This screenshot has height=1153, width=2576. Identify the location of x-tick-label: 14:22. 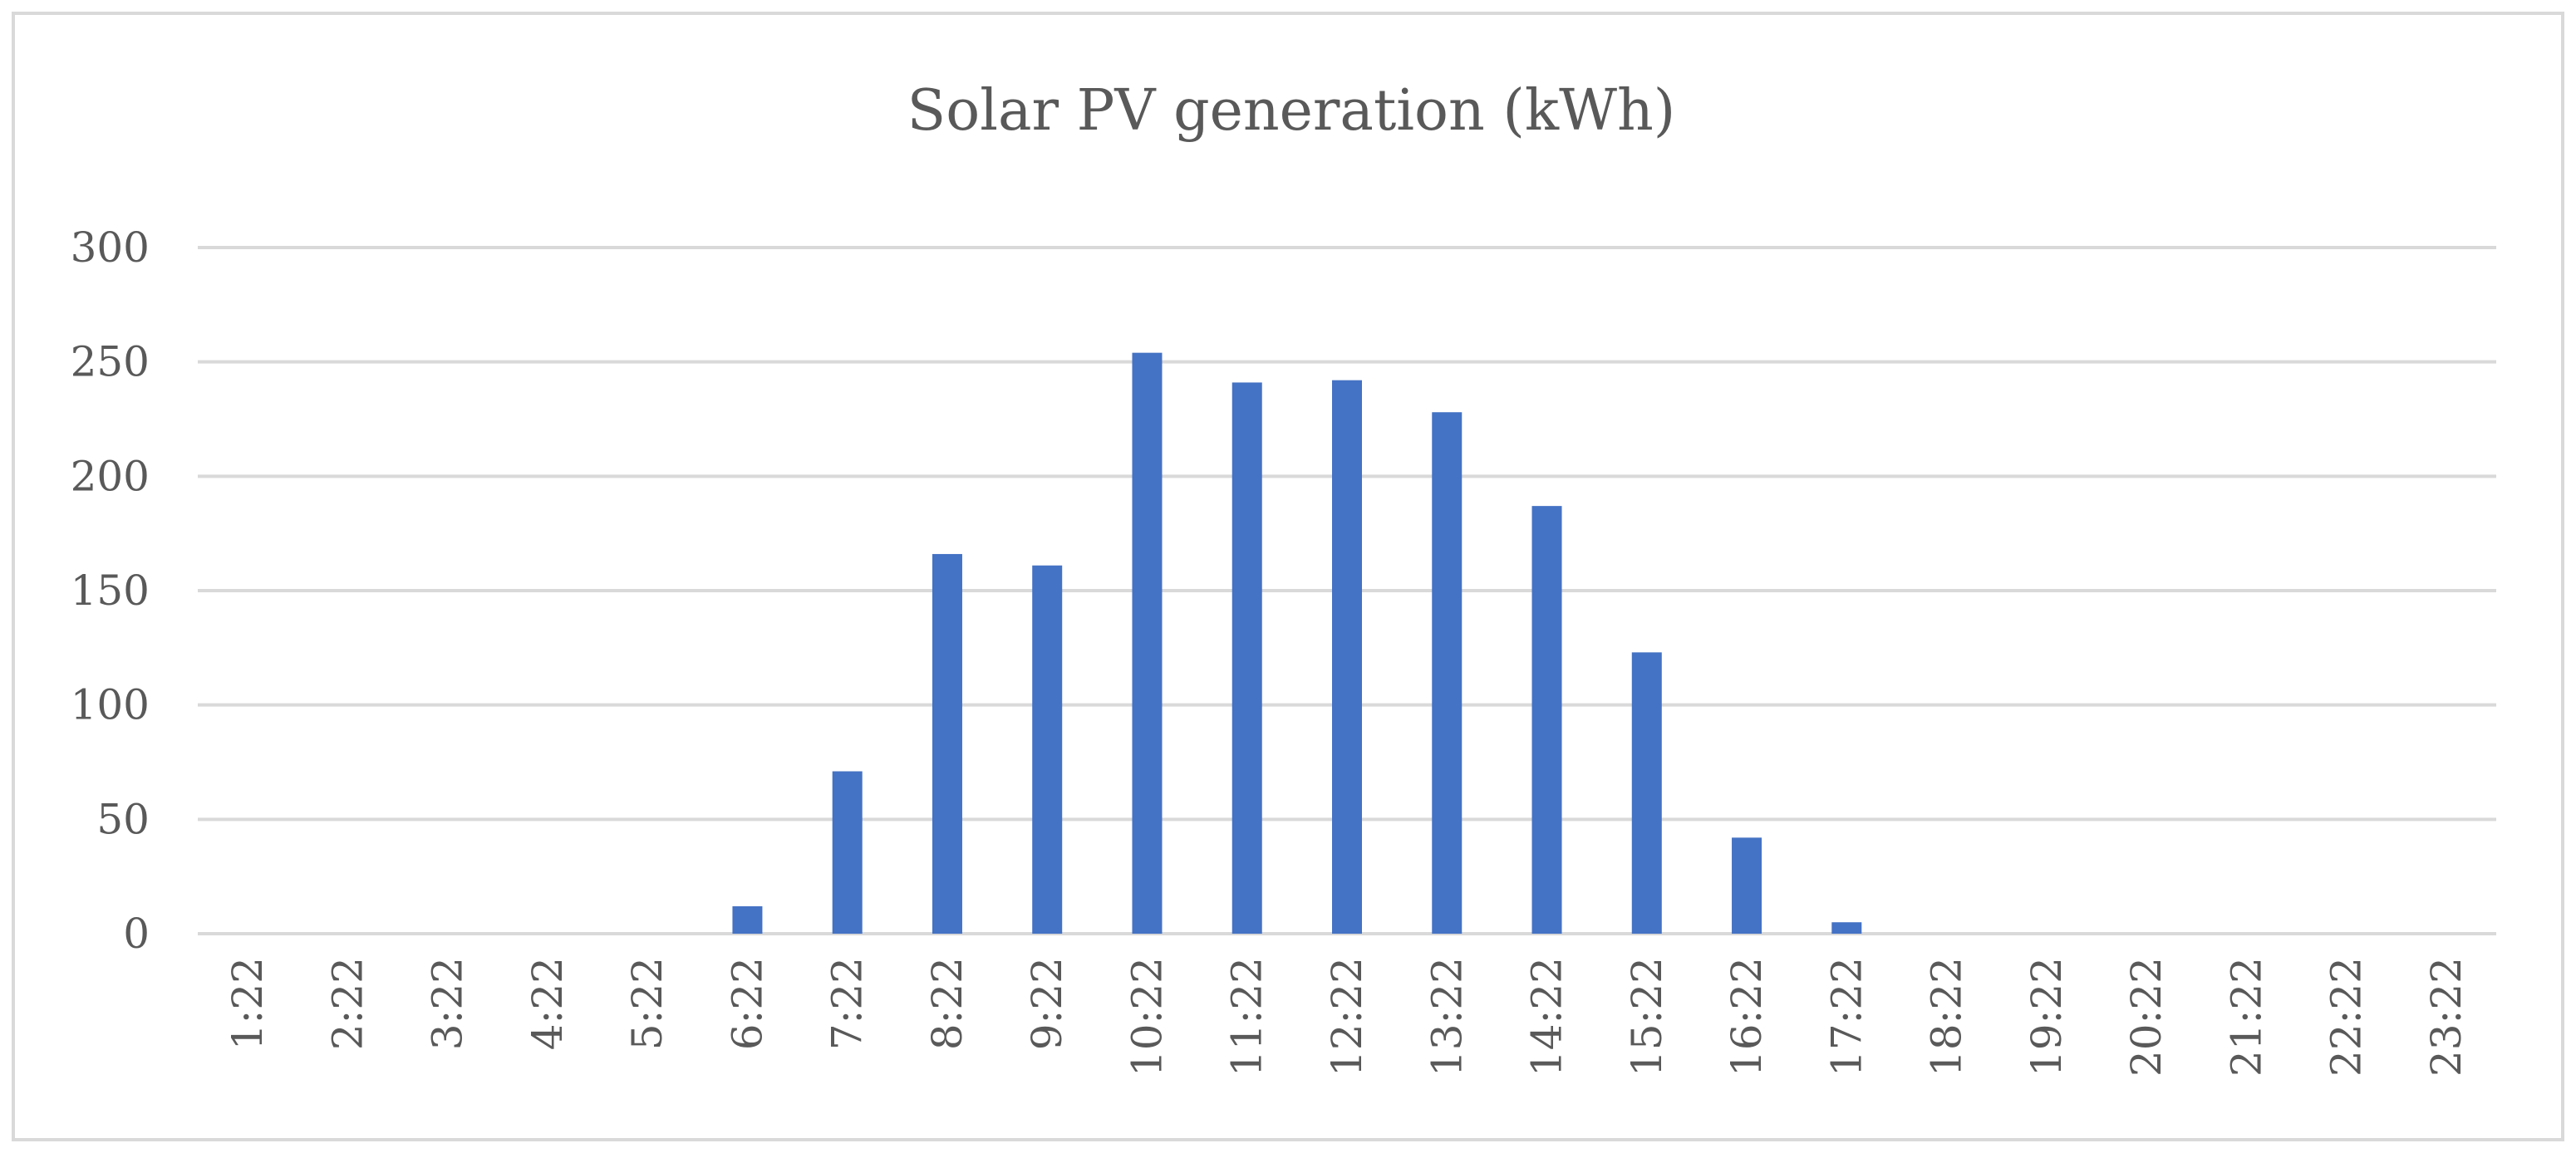
(1547, 1017).